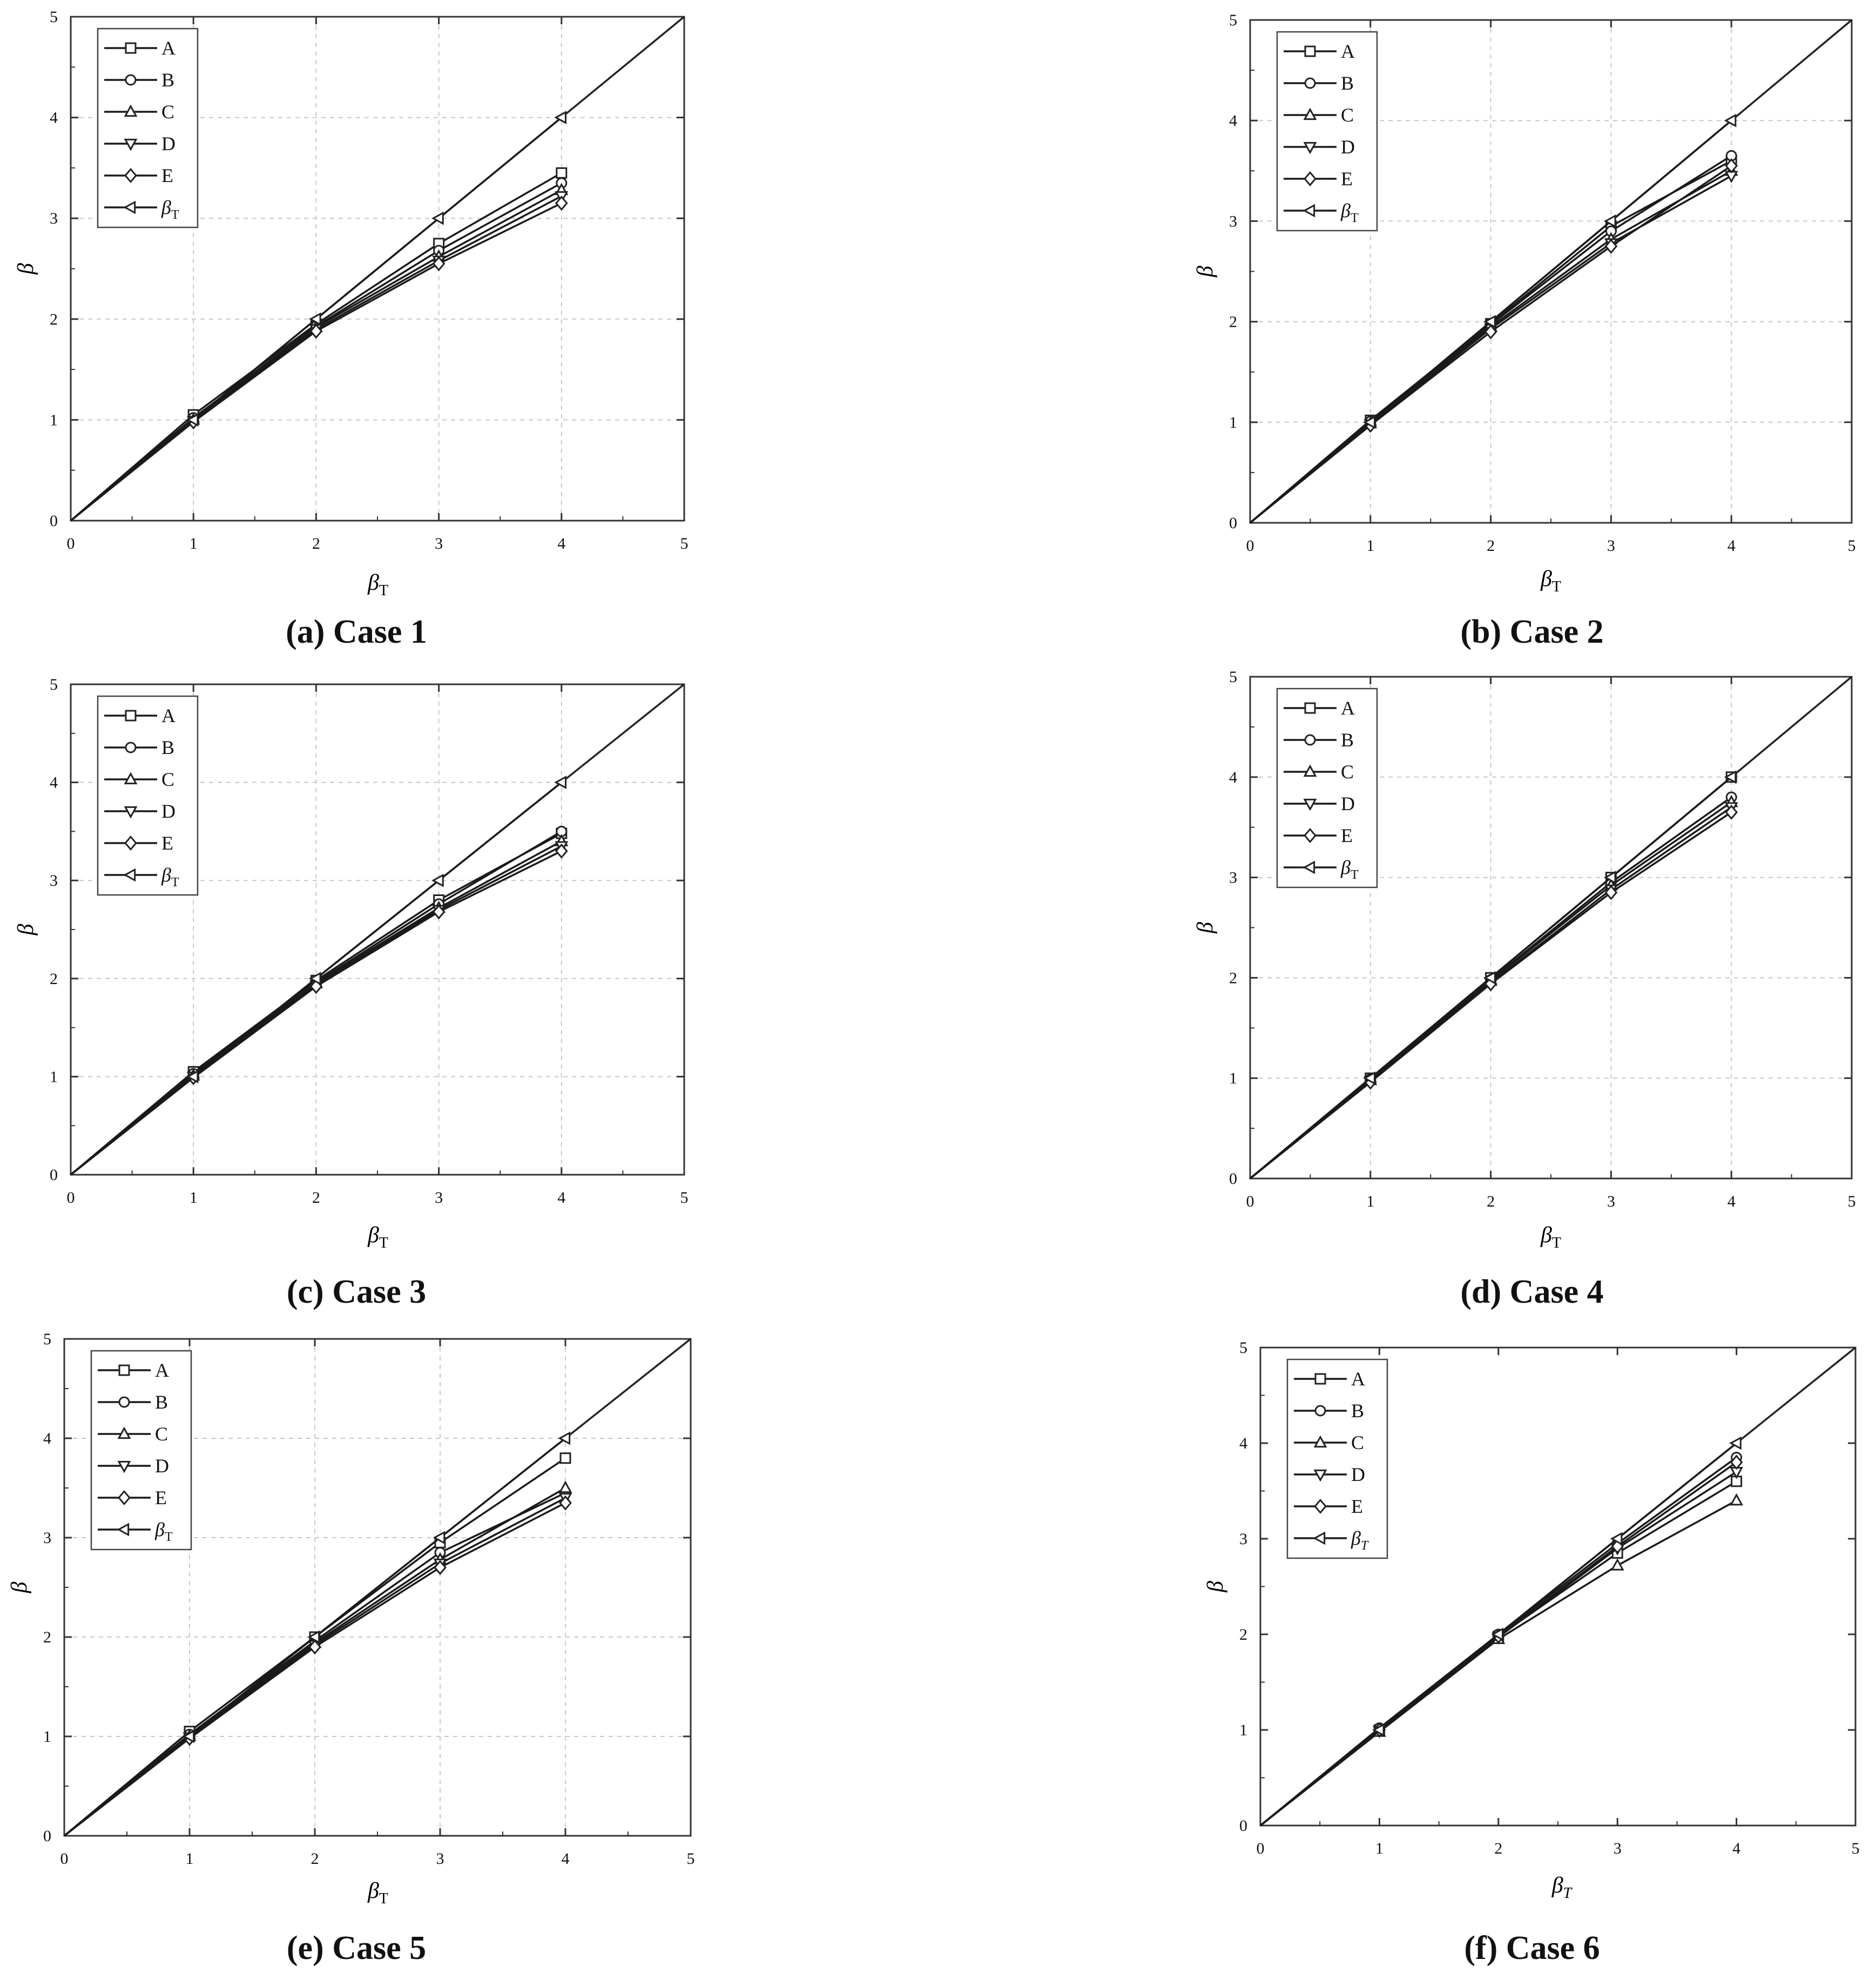  What do you see at coordinates (1358, 1379) in the screenshot?
I see `legend-label: A` at bounding box center [1358, 1379].